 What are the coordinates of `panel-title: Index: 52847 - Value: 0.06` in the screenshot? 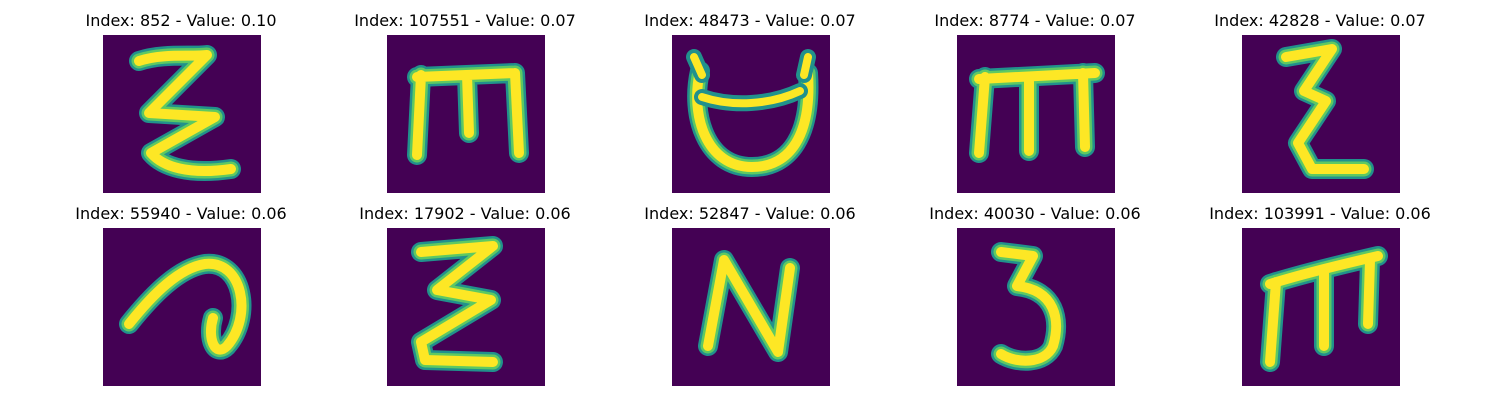 It's located at (750, 213).